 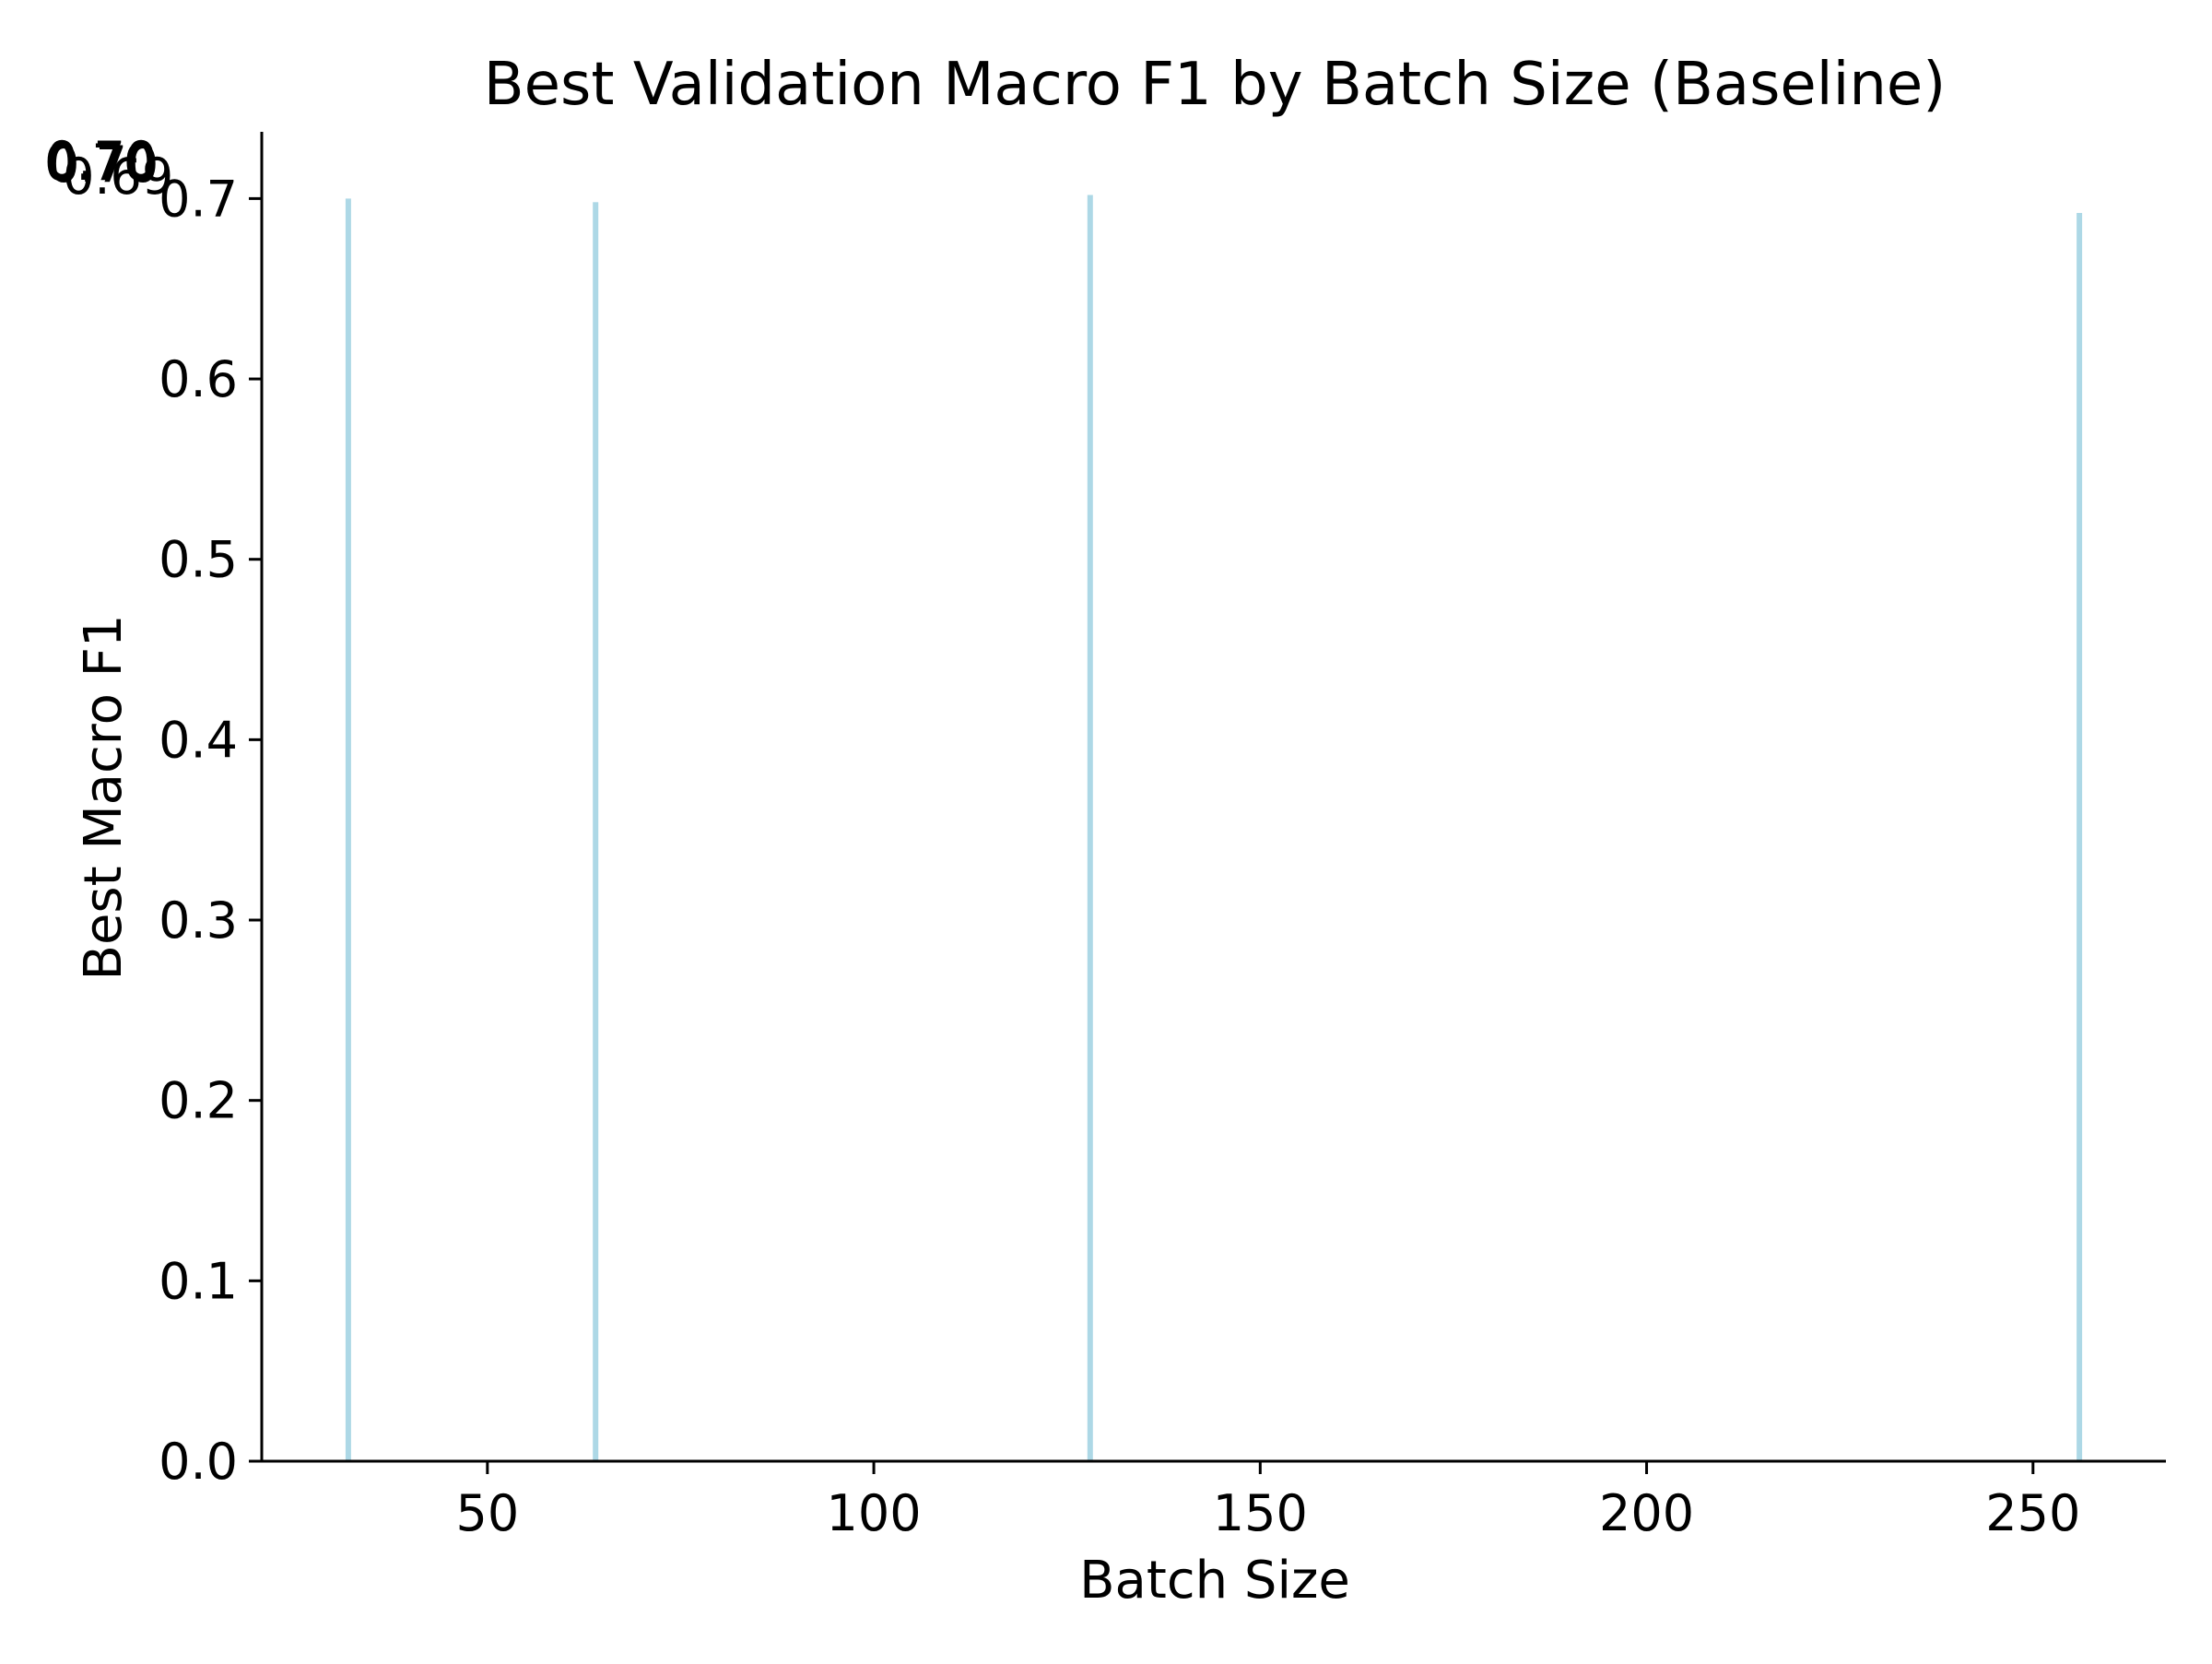 What do you see at coordinates (104, 798) in the screenshot?
I see `y-axis-label: Best Macro F1` at bounding box center [104, 798].